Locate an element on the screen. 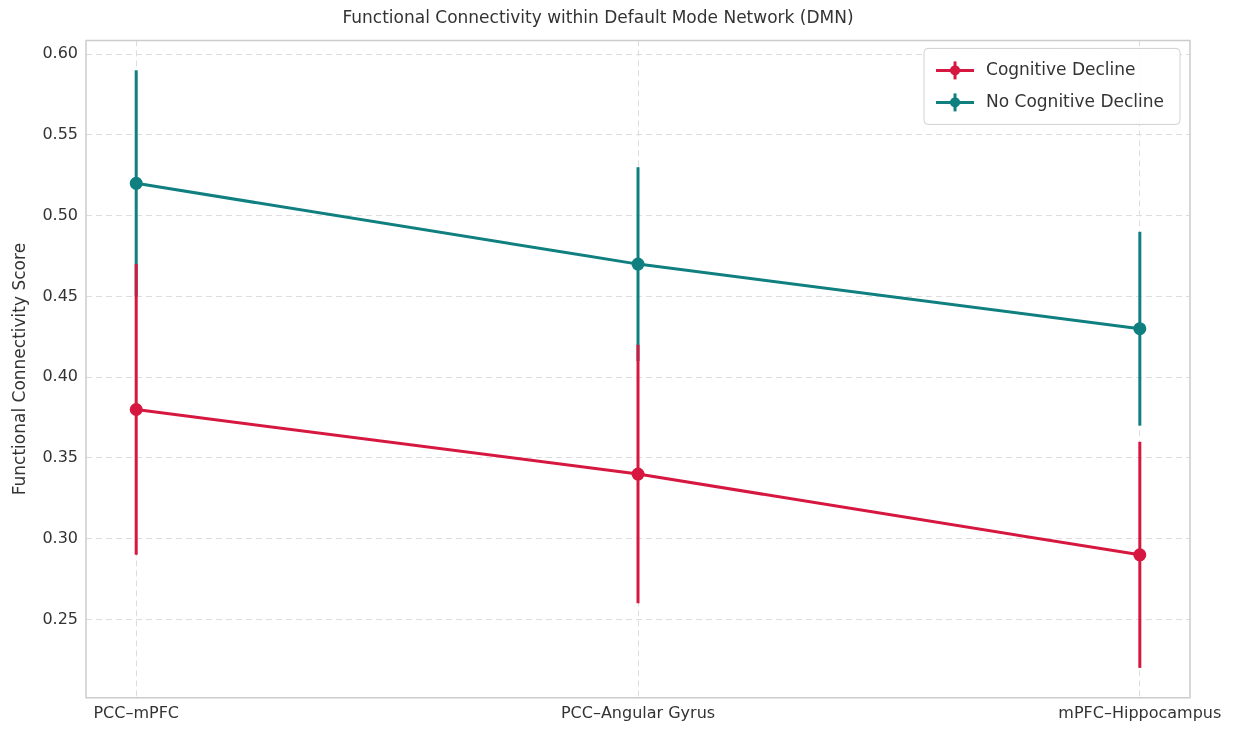  x-tick-label: mPFC–Hippocampus is located at coordinates (1140, 712).